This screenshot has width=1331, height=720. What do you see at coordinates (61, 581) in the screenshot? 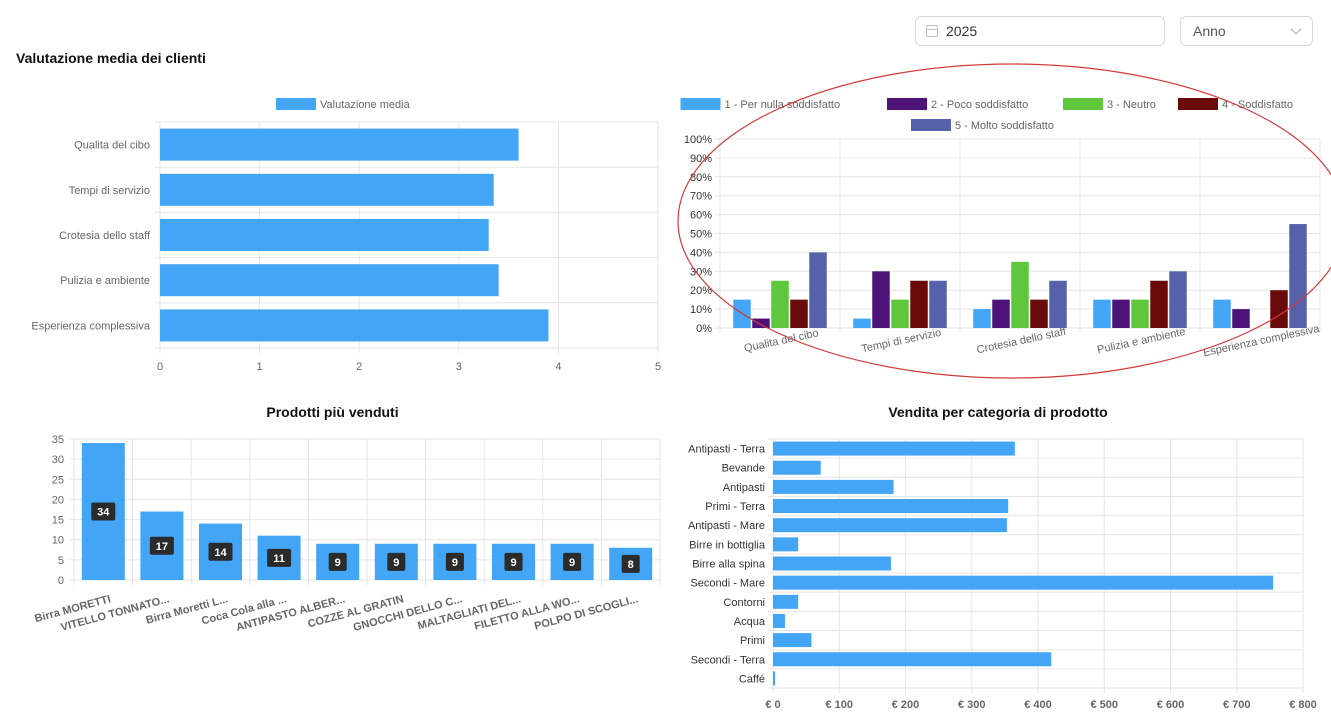
I see `y-tick-label: 0` at bounding box center [61, 581].